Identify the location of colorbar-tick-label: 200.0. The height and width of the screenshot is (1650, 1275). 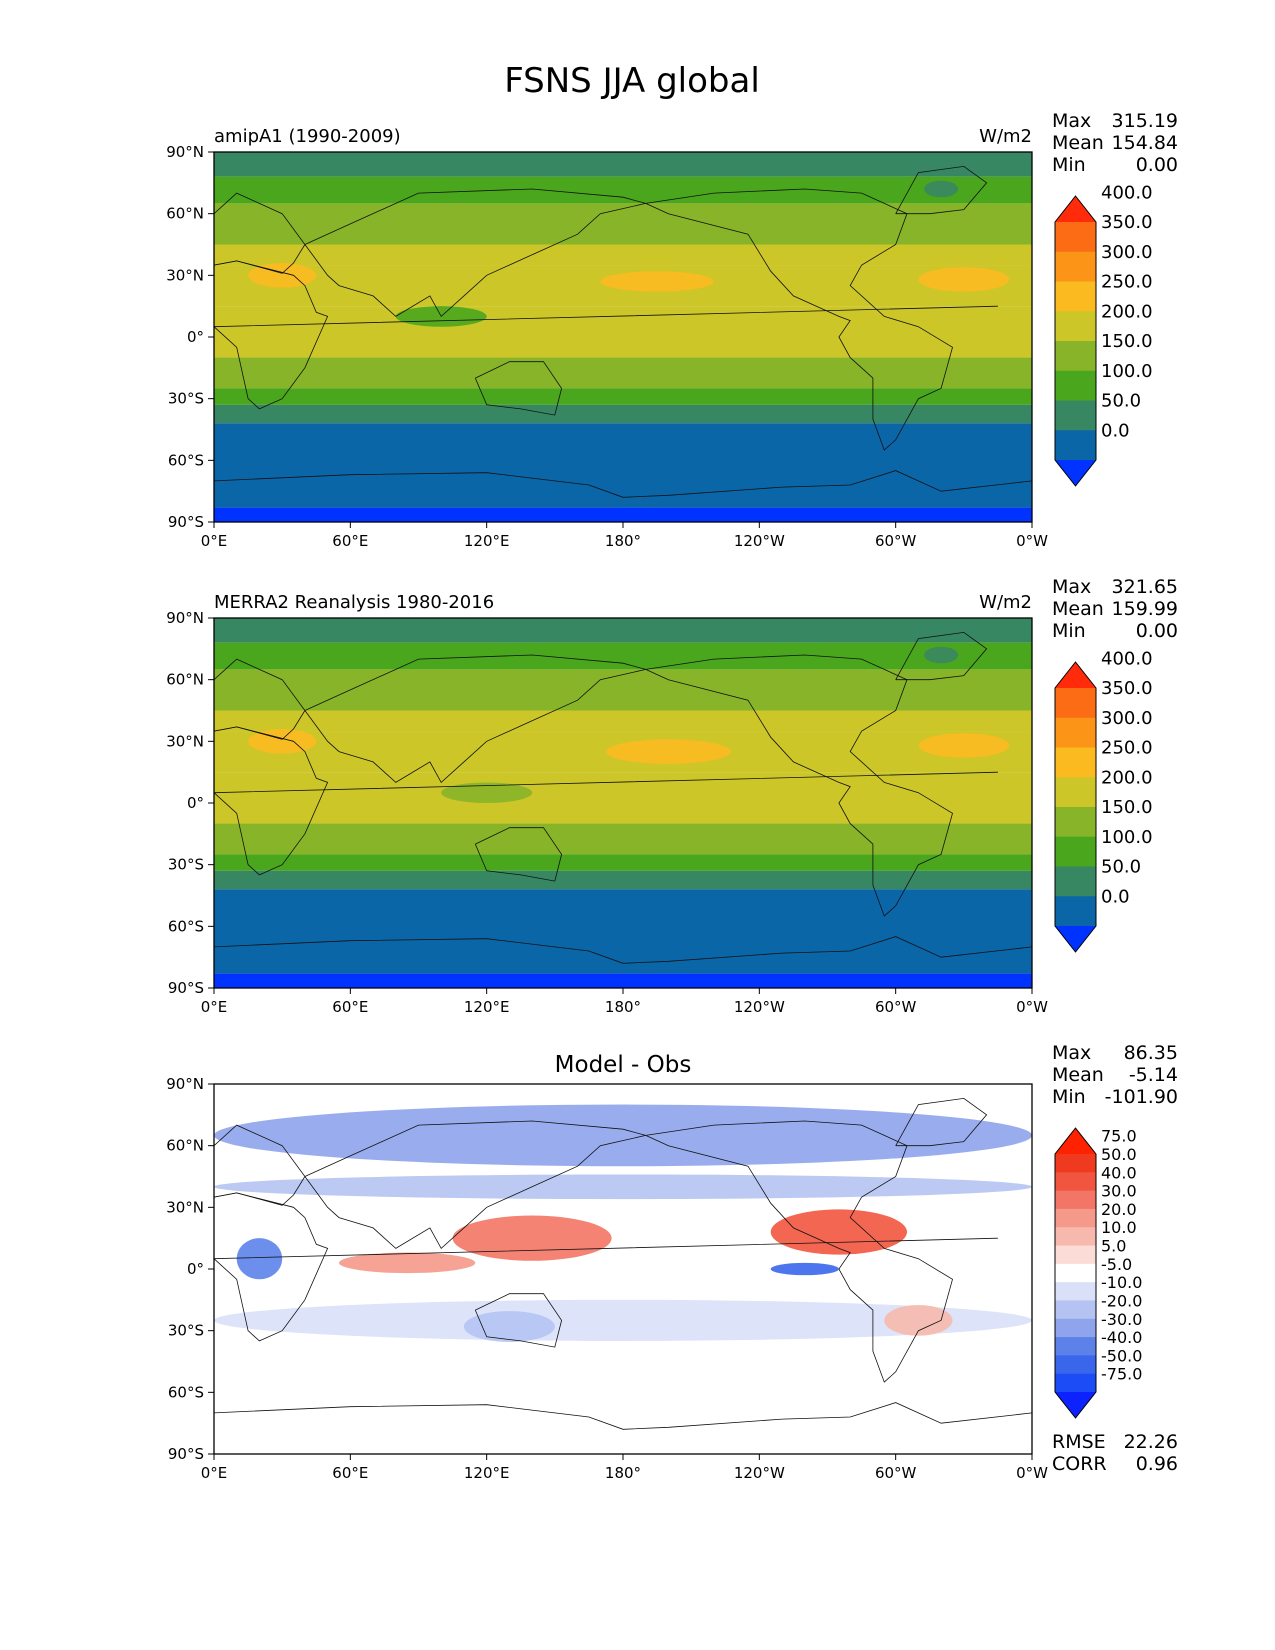
(1127, 311).